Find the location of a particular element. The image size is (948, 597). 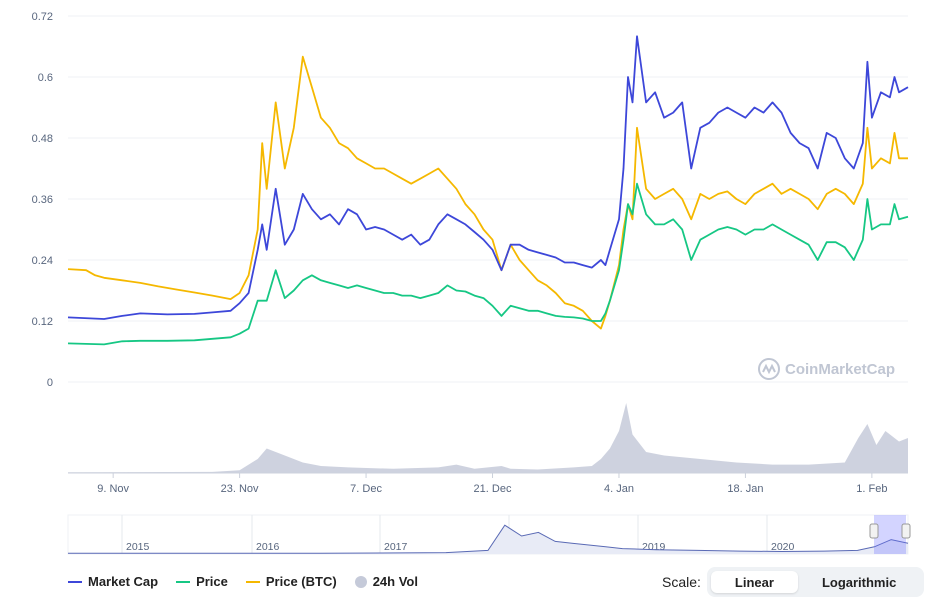

navigator-selection is located at coordinates (890, 534).